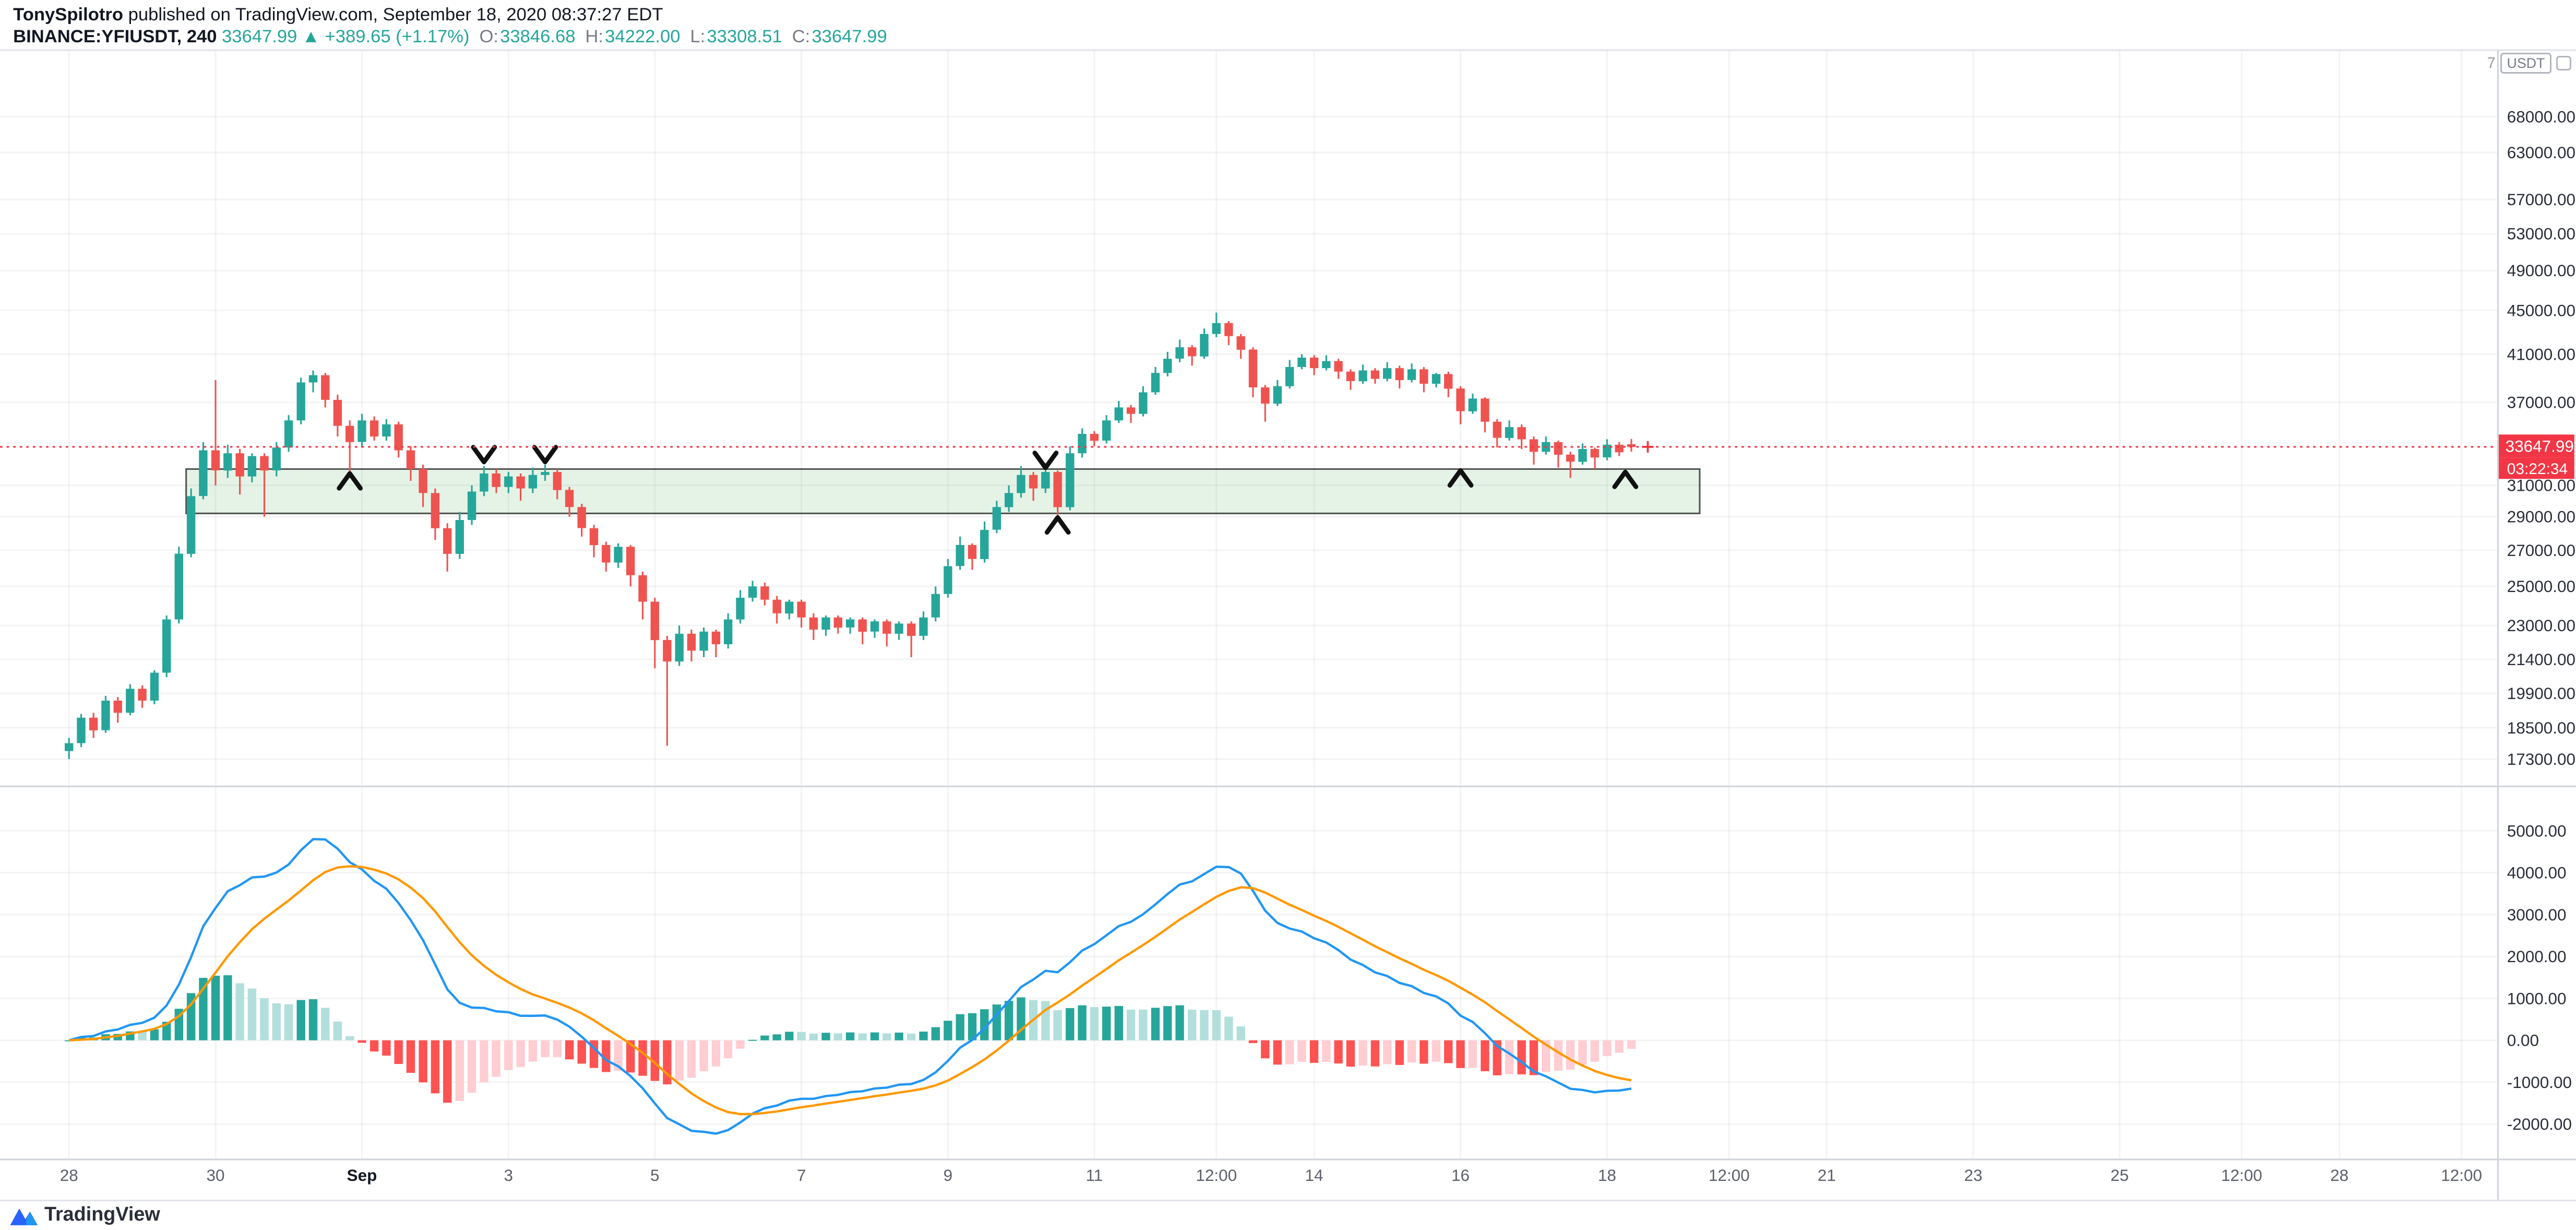 This screenshot has width=2576, height=1230. What do you see at coordinates (68, 15) in the screenshot?
I see `author-name: TonySpilotro` at bounding box center [68, 15].